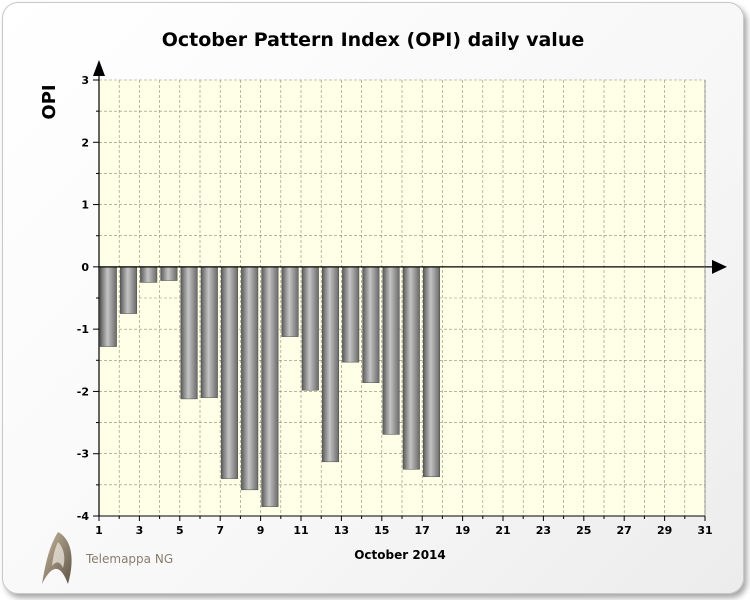  What do you see at coordinates (58, 555) in the screenshot?
I see `logo-highlight-icon` at bounding box center [58, 555].